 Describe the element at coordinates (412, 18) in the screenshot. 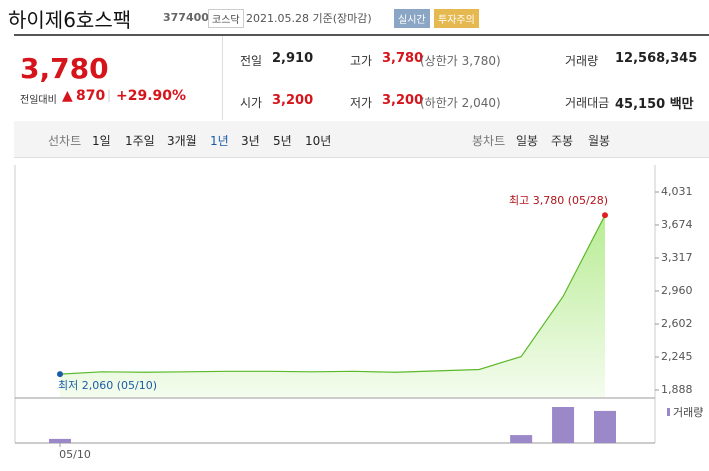

I see `realtime: 실시간` at that location.